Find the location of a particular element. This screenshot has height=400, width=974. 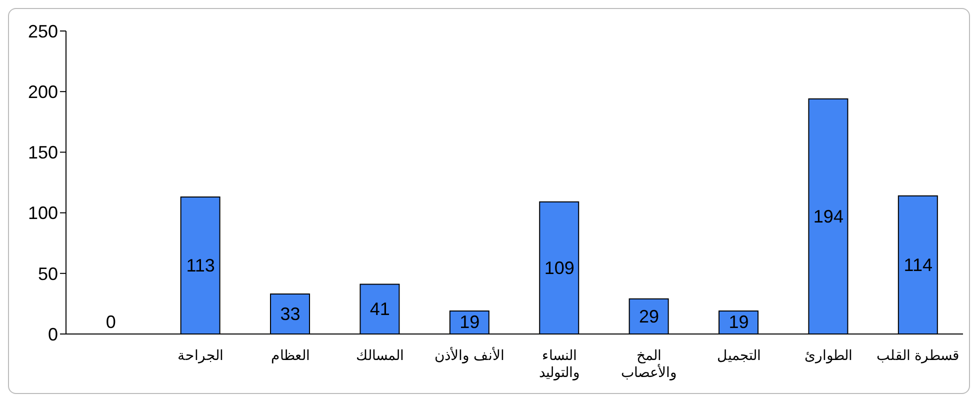

y-tick-label: 100 is located at coordinates (43, 213).